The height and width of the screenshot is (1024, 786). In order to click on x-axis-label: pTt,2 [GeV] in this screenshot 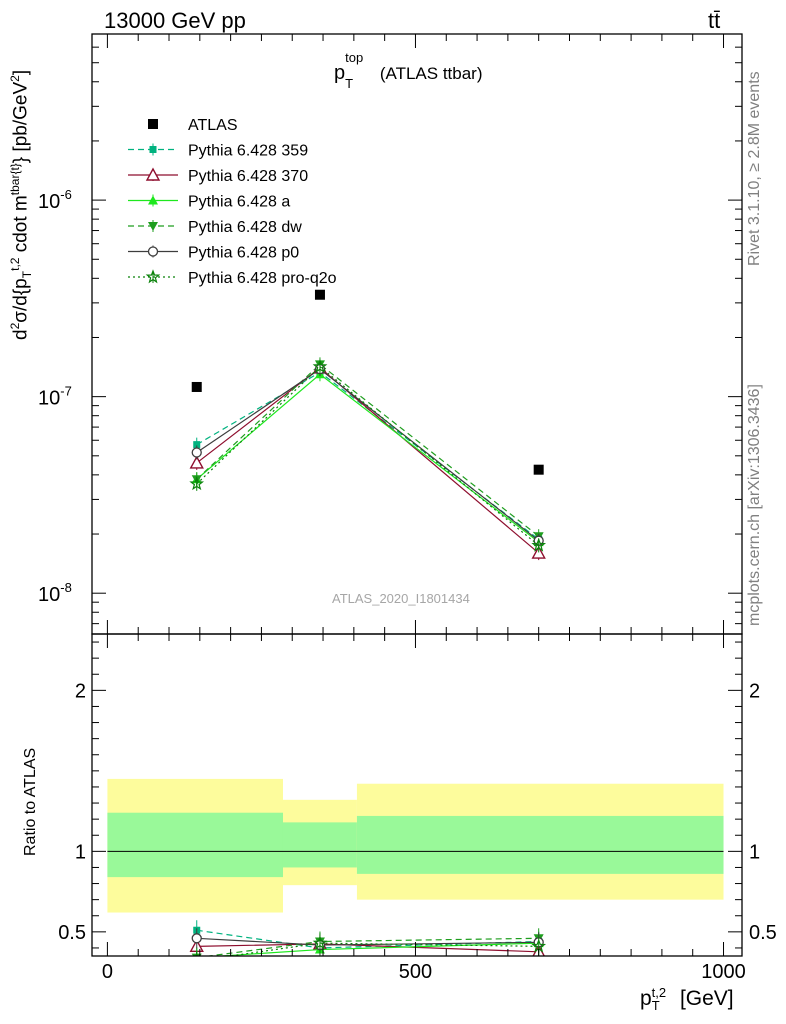, I will do `click(687, 999)`.